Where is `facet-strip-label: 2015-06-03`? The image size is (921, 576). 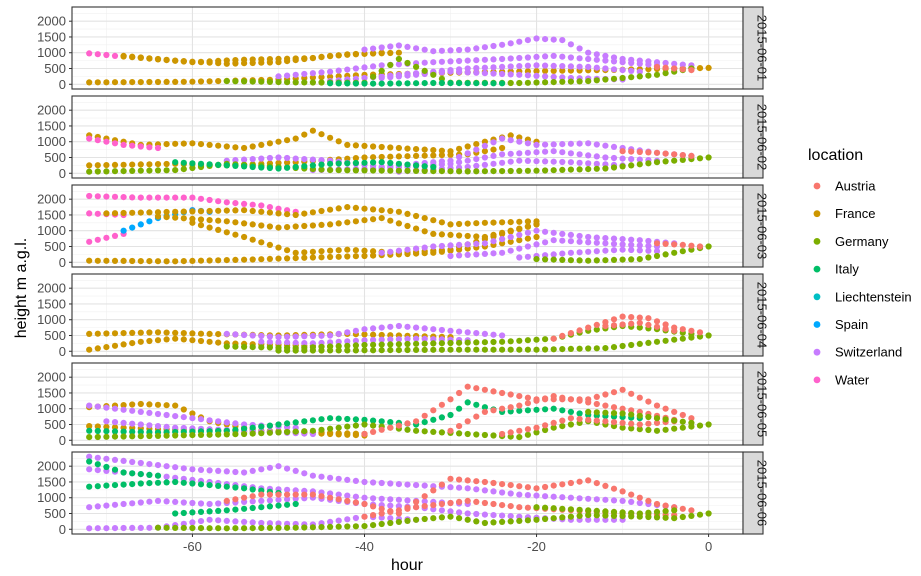
facet-strip-label: 2015-06-03 is located at coordinates (762, 226).